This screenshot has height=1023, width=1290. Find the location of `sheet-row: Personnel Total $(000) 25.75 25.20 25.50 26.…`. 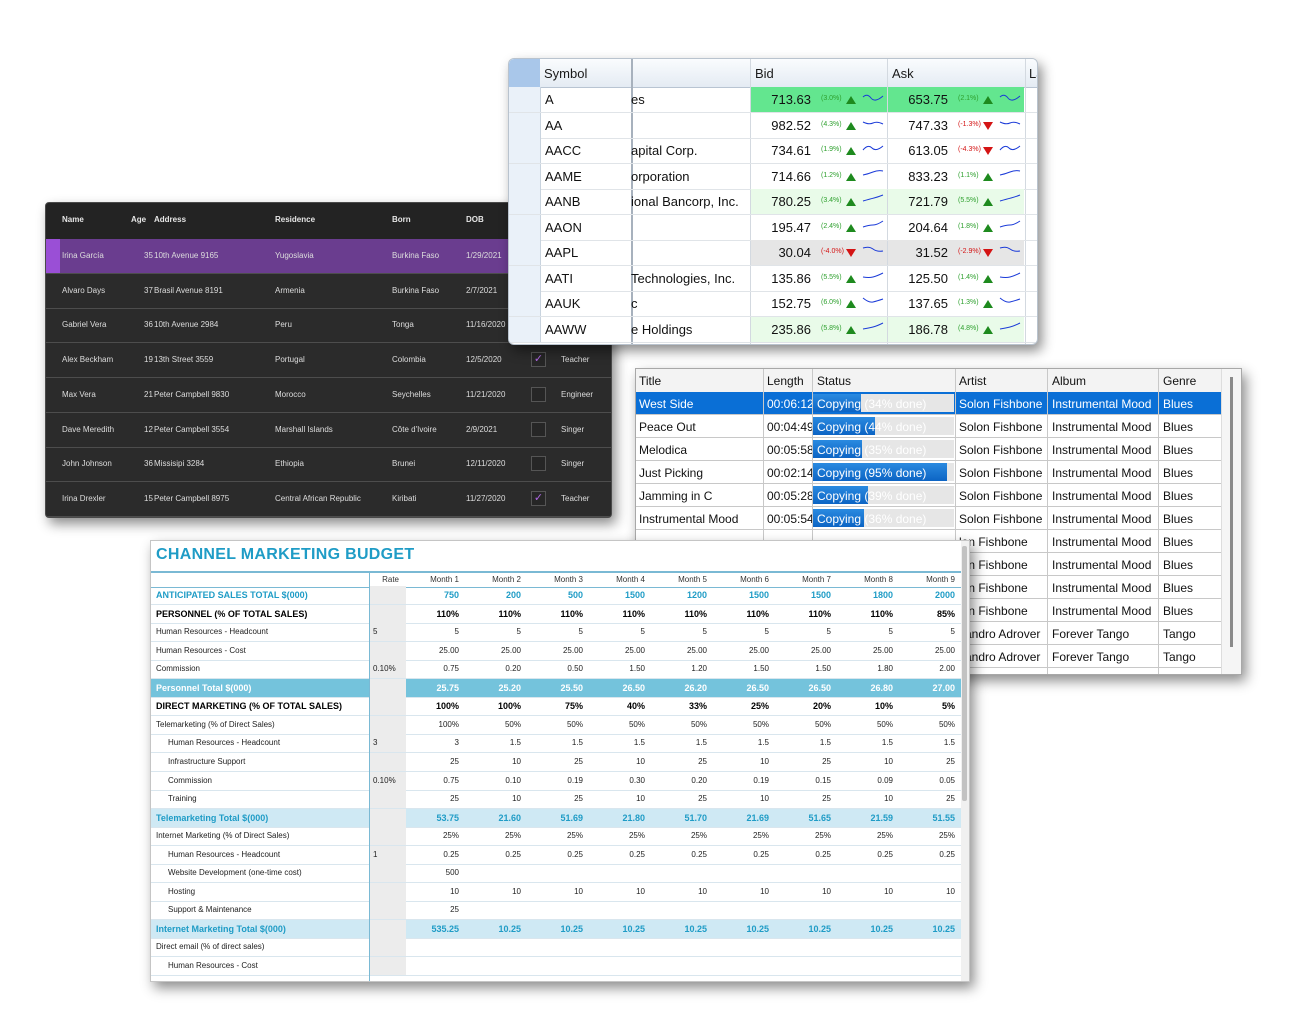

sheet-row: Personnel Total $(000) 25.75 25.20 25.50 26.… is located at coordinates (556, 688).